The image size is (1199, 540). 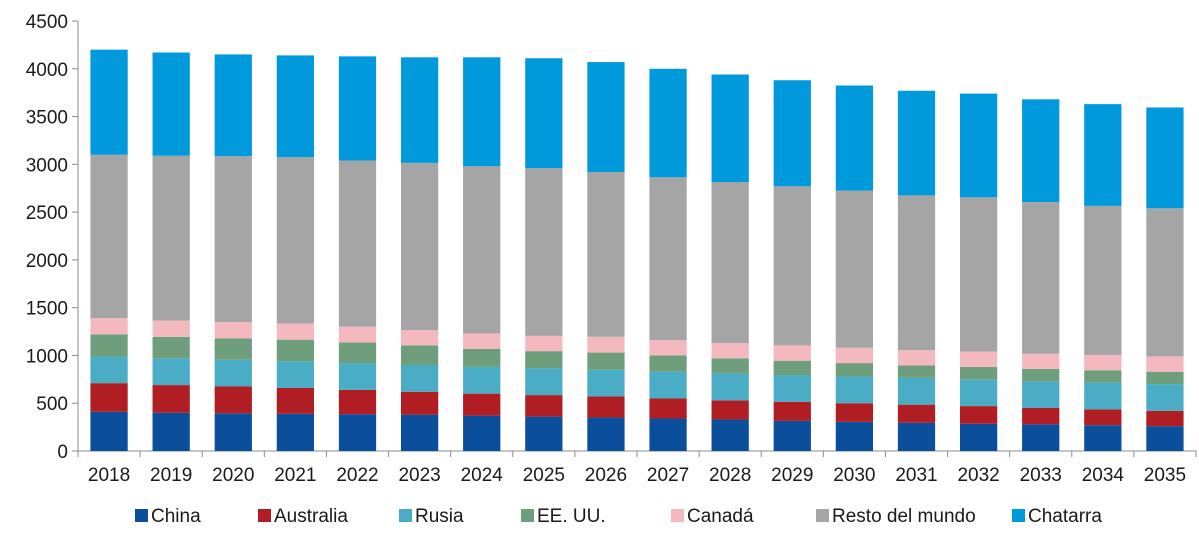 I want to click on bar-segment-chatarra-2018, so click(x=109, y=102).